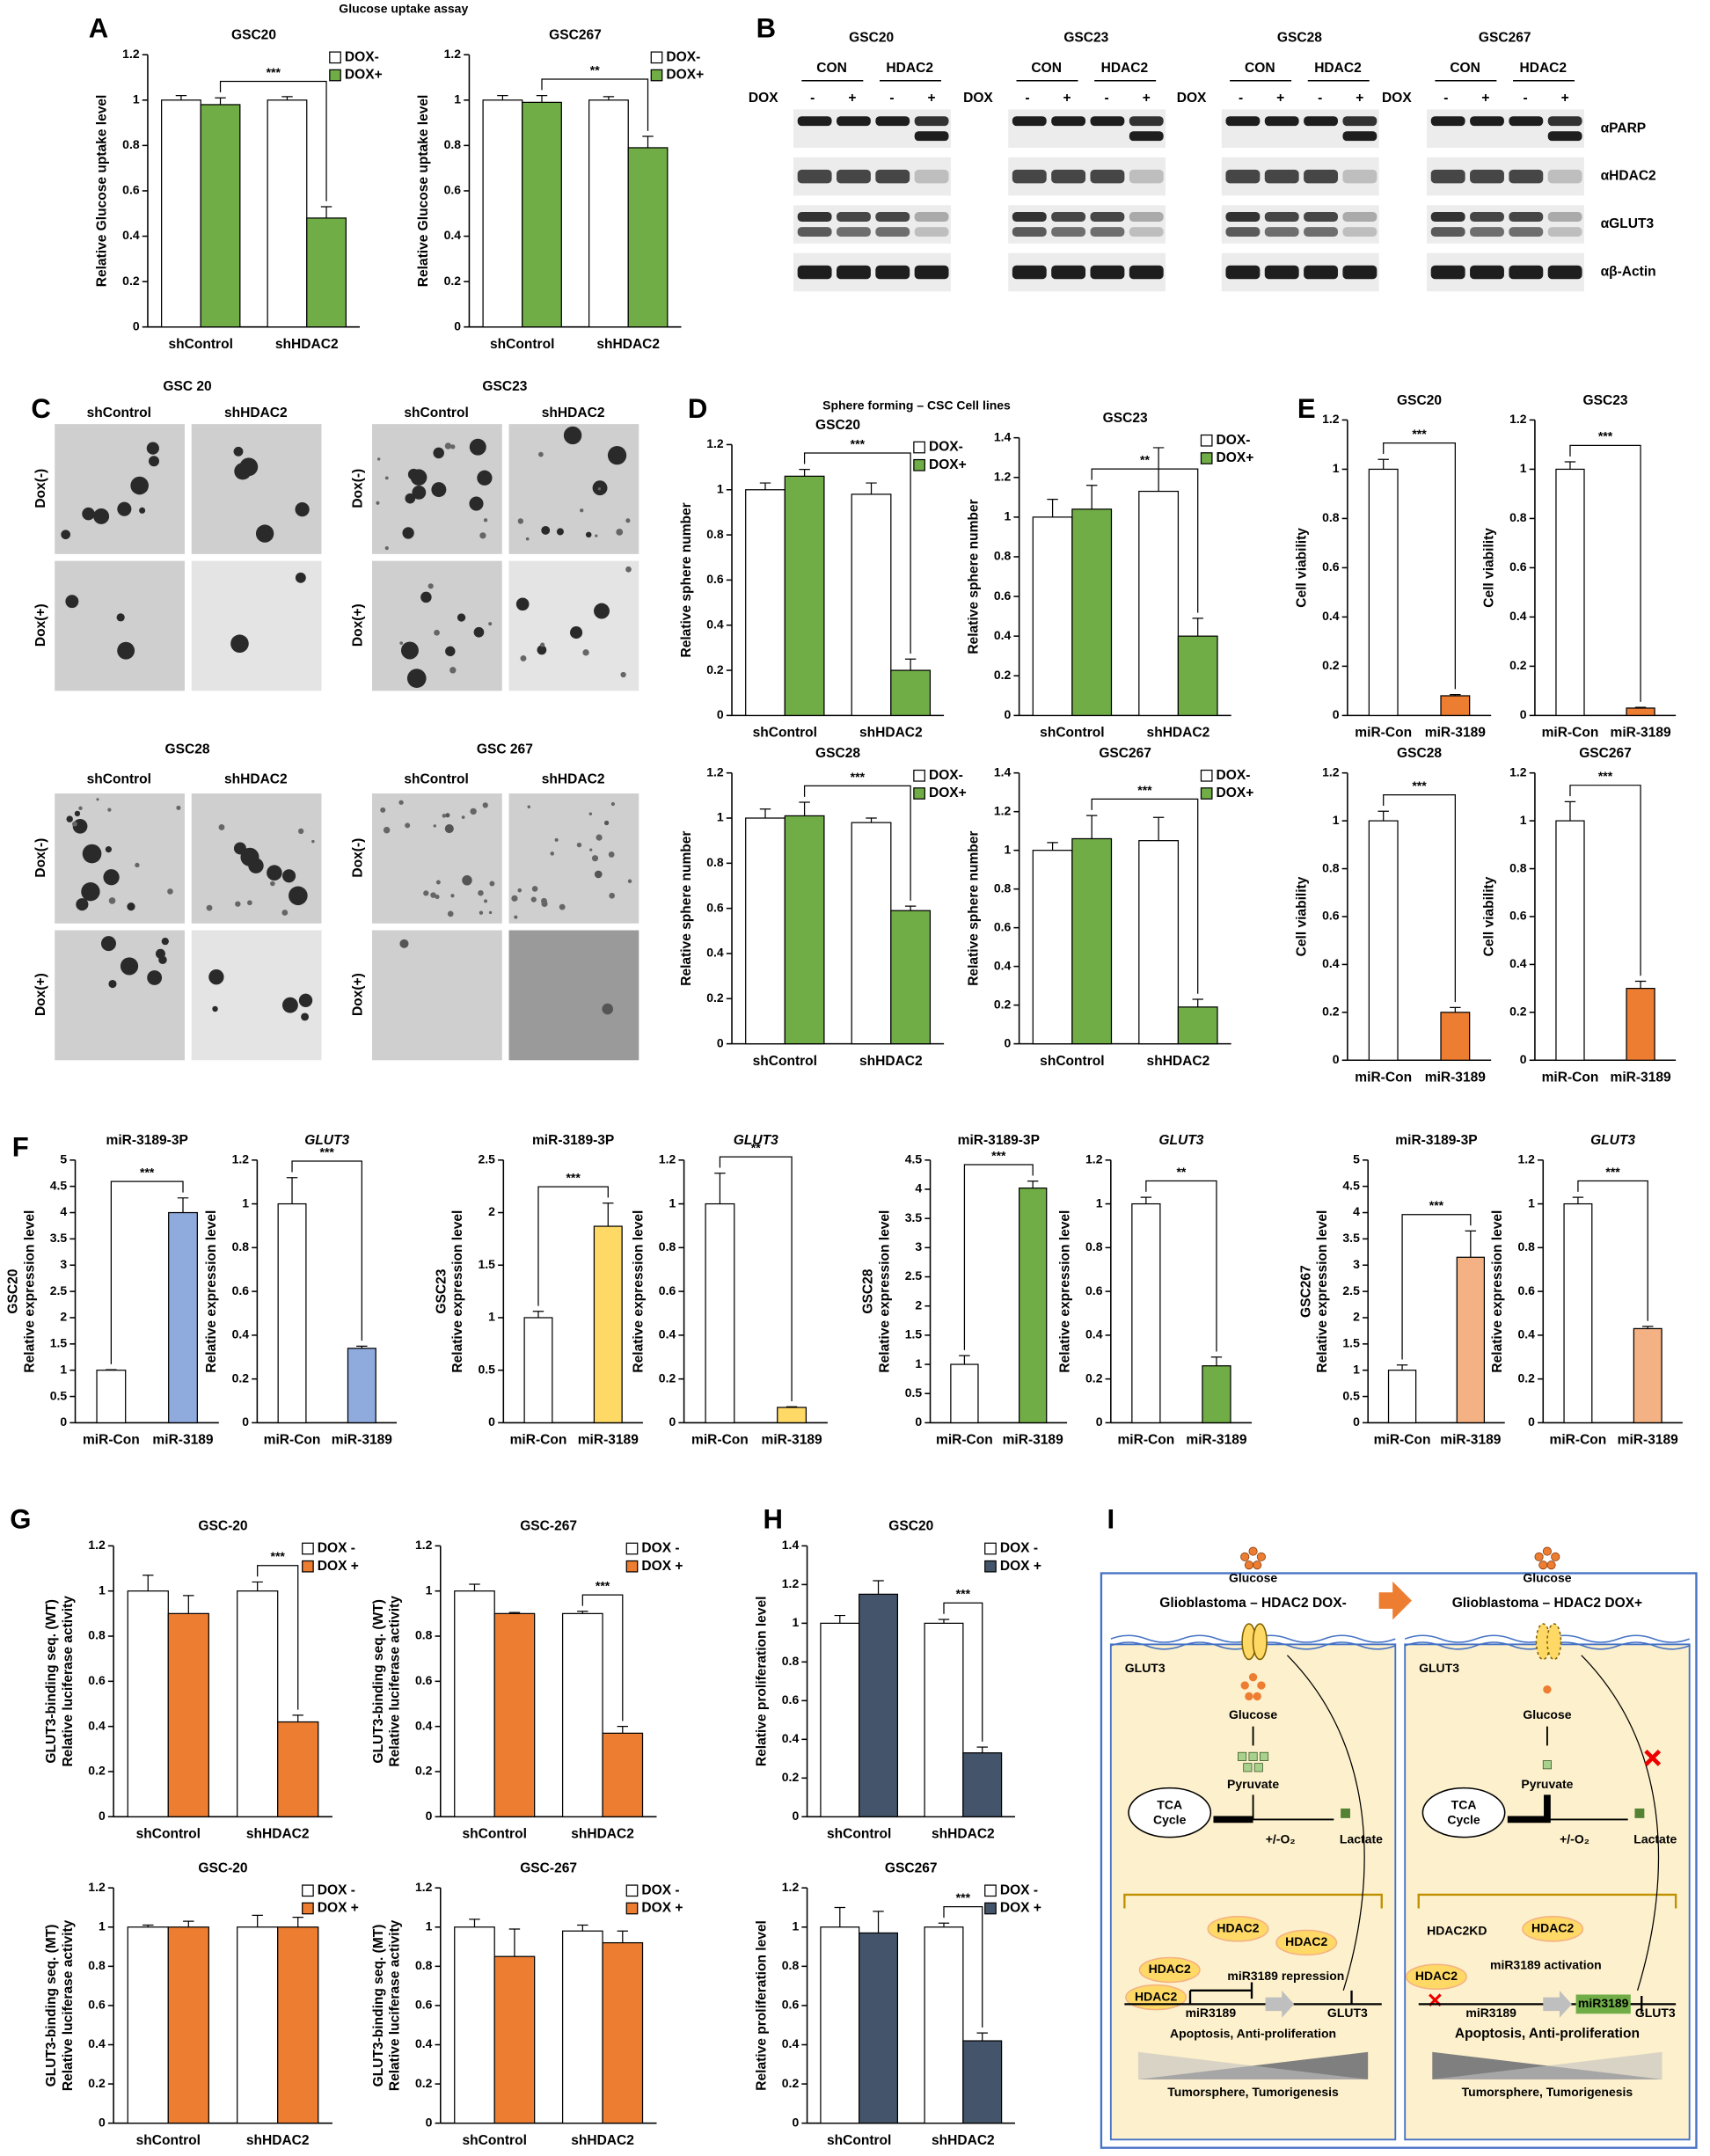 This screenshot has width=1710, height=2156. Describe the element at coordinates (1436, 1140) in the screenshot. I see `chart-title: miR-3189-3P` at that location.